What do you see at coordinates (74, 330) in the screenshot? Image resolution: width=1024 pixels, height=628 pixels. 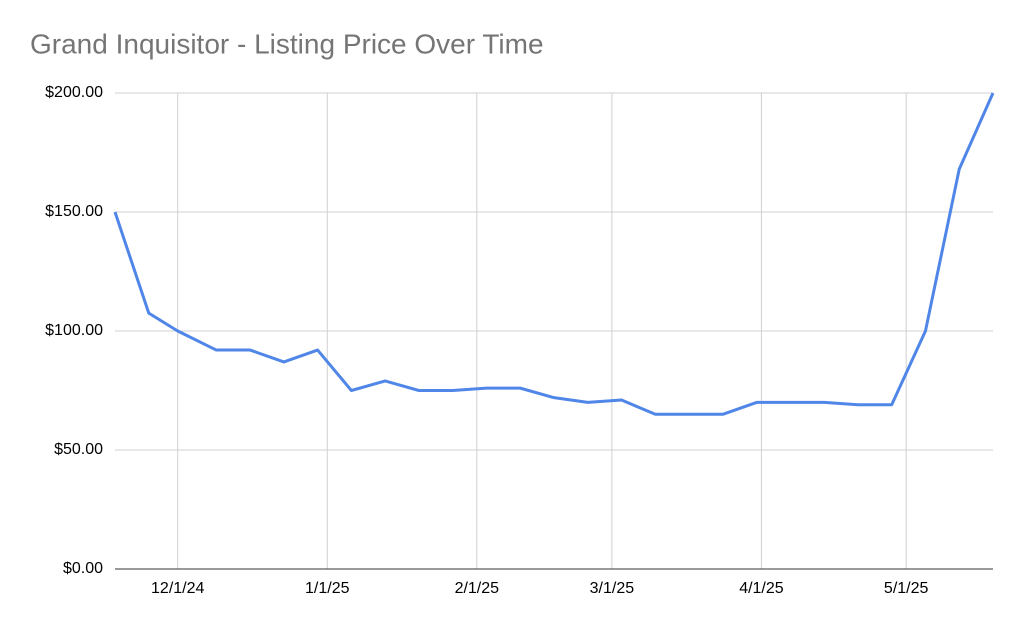 I see `y-tick-label: $100.00` at bounding box center [74, 330].